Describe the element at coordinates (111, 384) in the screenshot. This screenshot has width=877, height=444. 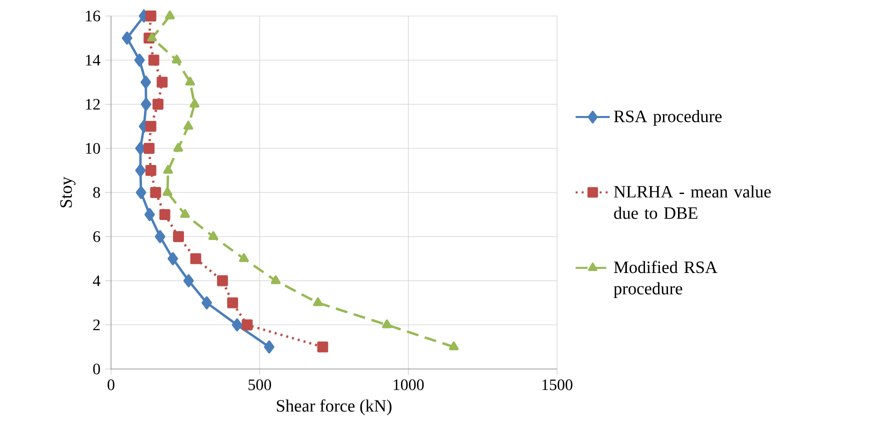
I see `x-tick-label: 0` at that location.